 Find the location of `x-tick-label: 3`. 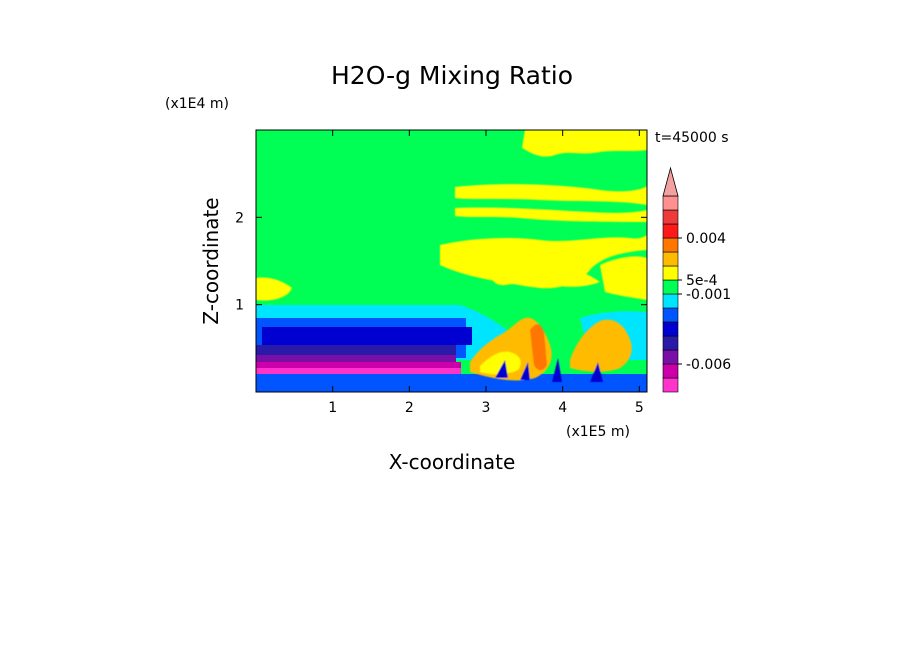

x-tick-label: 3 is located at coordinates (486, 408).